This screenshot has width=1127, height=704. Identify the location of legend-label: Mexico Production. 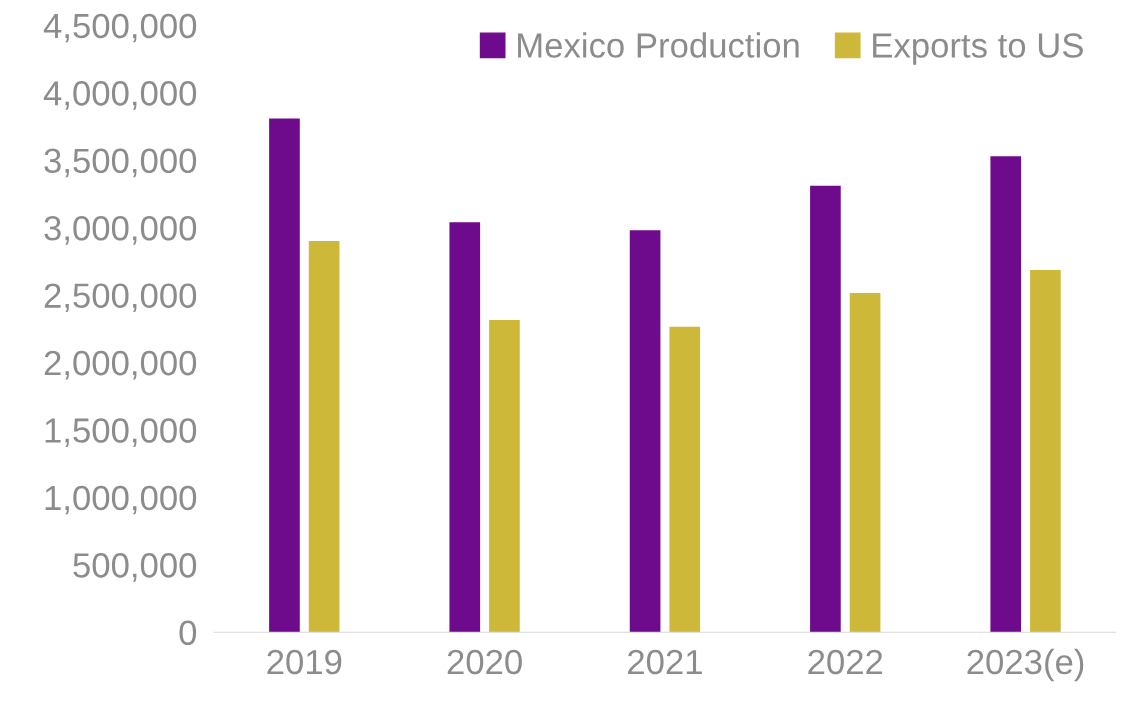
(658, 45).